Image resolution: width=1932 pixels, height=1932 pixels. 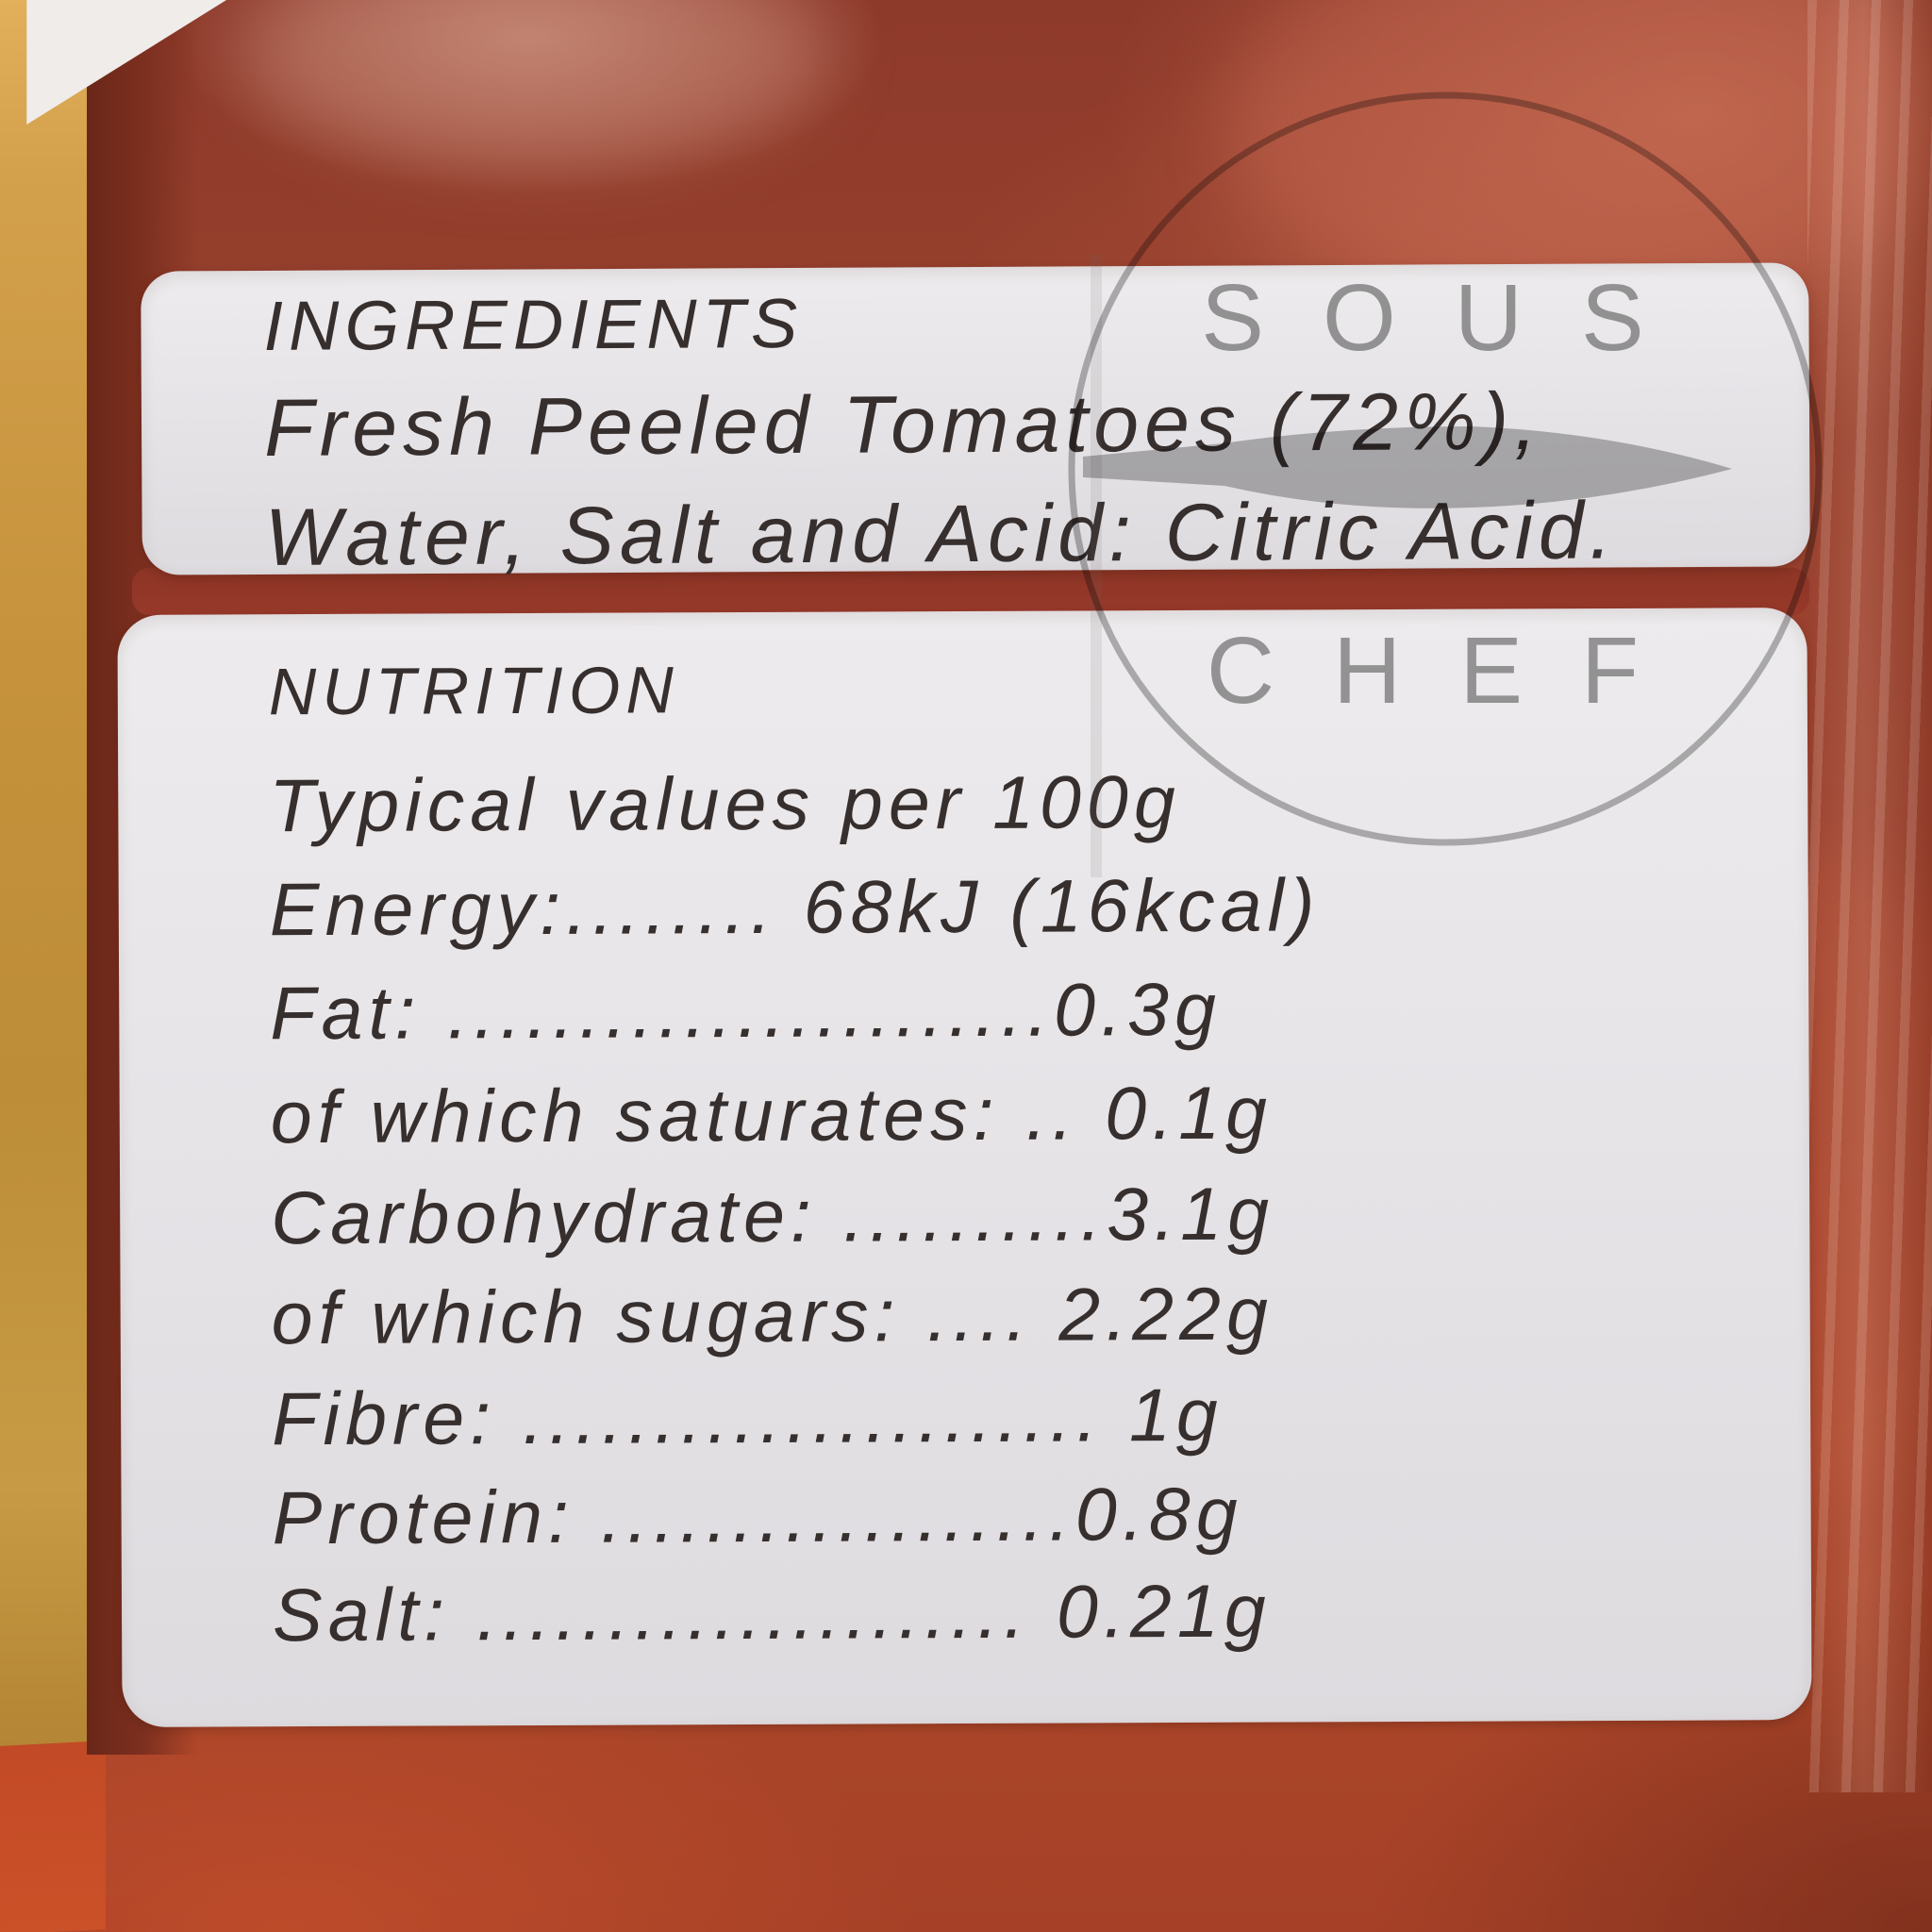 I want to click on nutrition-row-energy: Energy:........ 68kJ (16kcal), so click(x=795, y=907).